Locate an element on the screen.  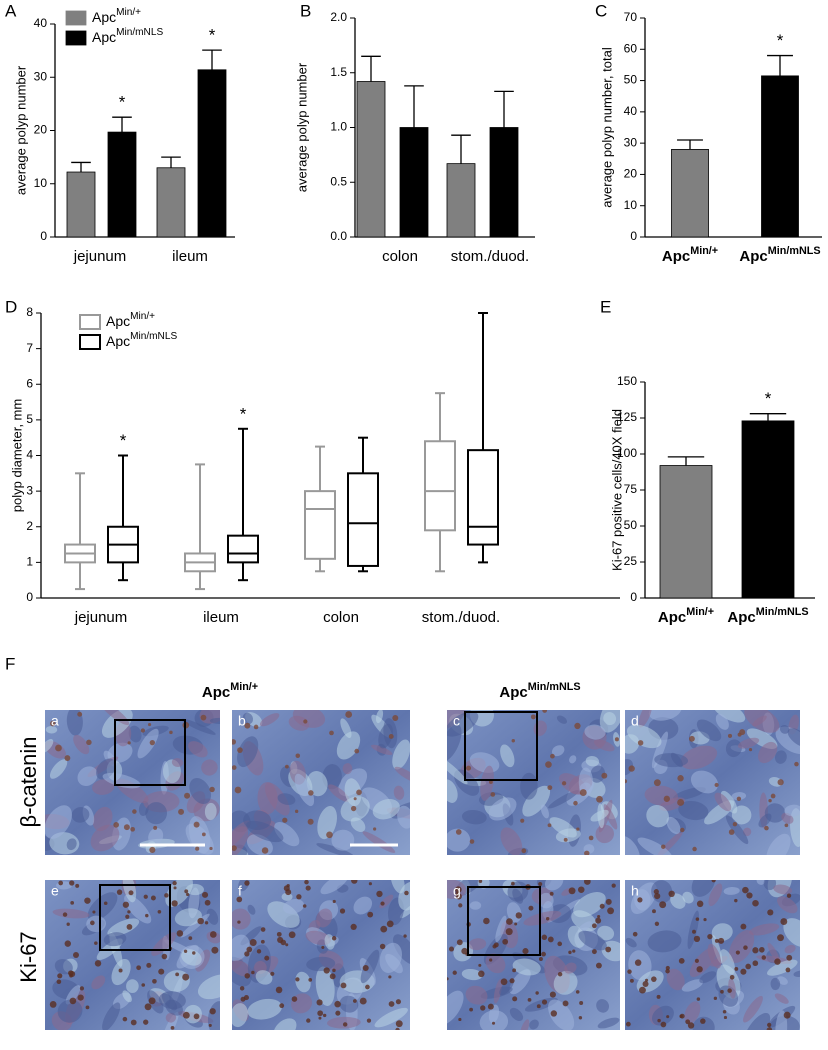
image-label: g is located at coordinates (457, 891).